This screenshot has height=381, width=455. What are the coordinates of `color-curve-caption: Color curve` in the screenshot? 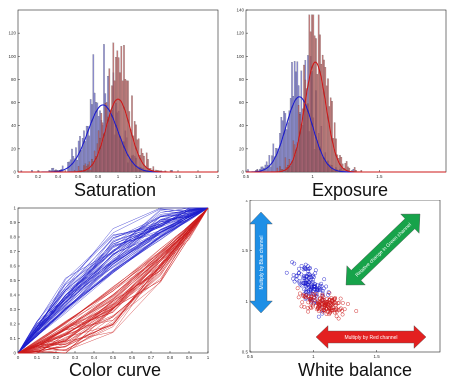 It's located at (115, 370).